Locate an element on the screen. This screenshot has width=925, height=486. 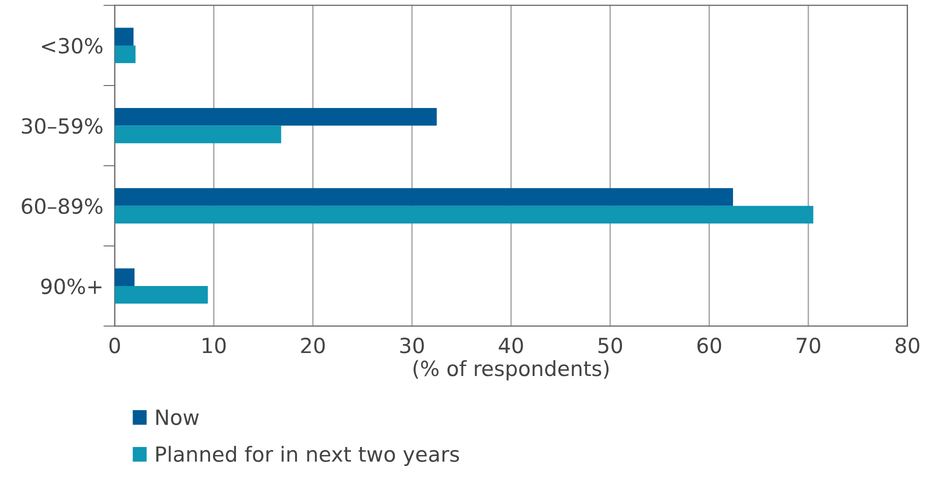
x-tick-label: 30 is located at coordinates (412, 346).